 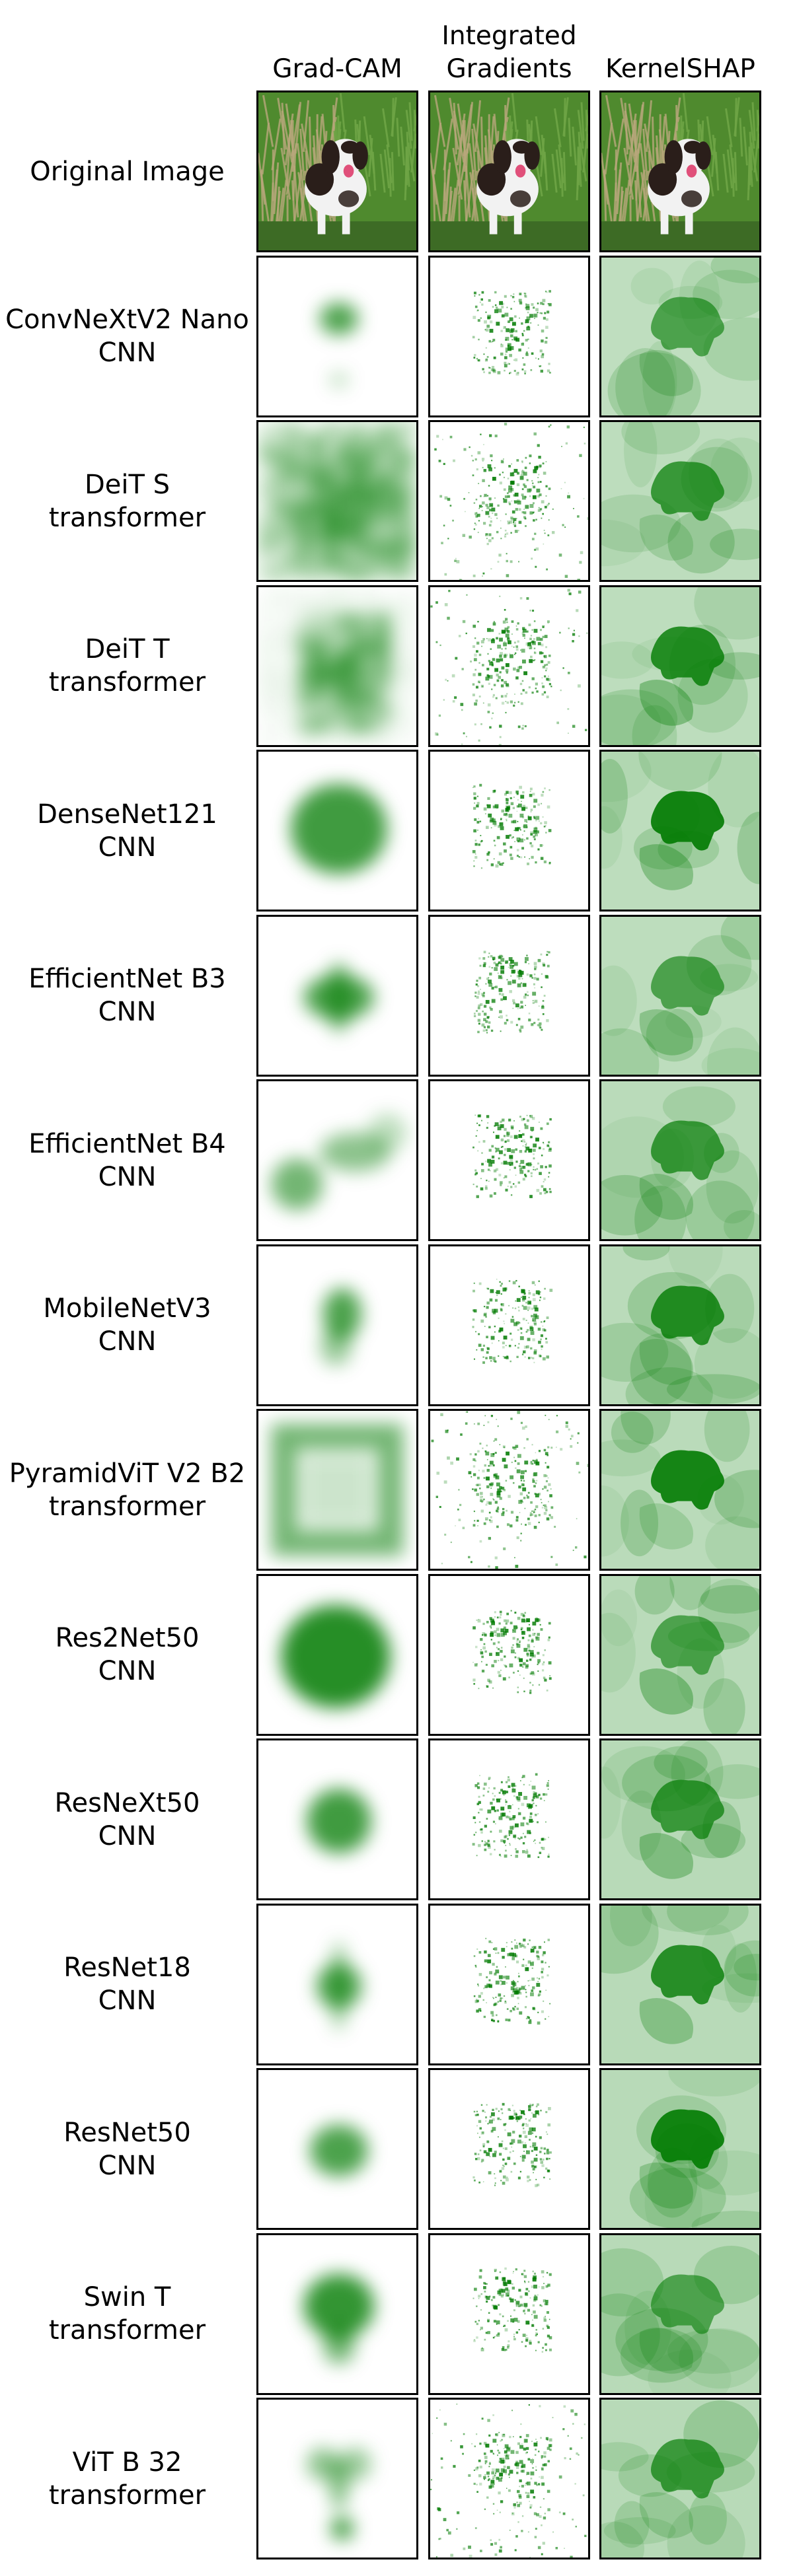 I want to click on column-header: KernelSHAP, so click(x=680, y=69).